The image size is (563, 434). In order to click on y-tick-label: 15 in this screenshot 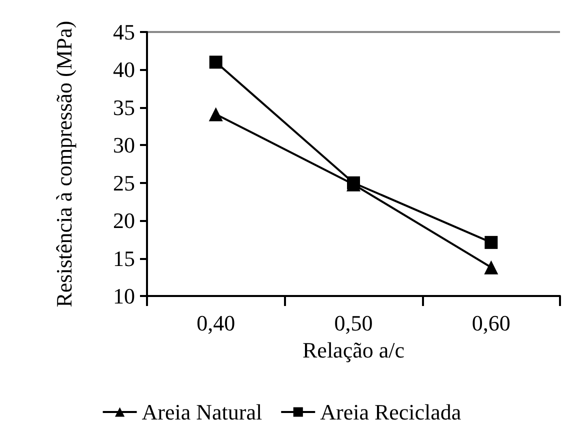, I will do `click(124, 258)`.